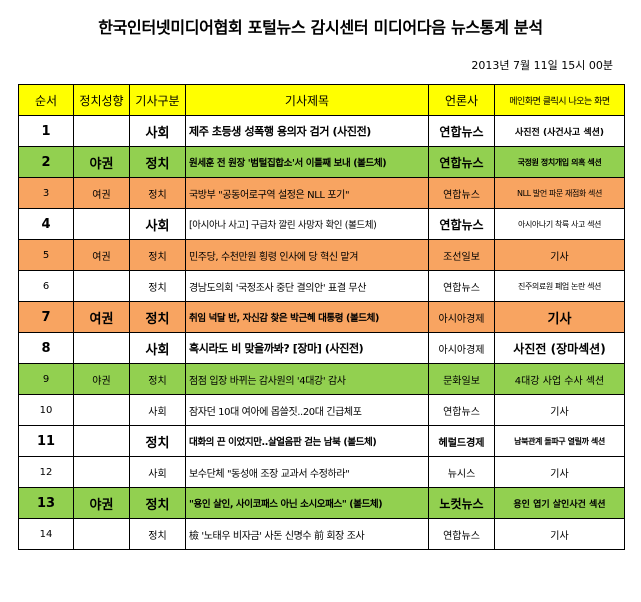 The width and height of the screenshot is (641, 602). I want to click on table-header-row: 순서 정치성향 기사구분 기사제목 언론사 메인화면 클릭시 나오는 화면, so click(321, 100).